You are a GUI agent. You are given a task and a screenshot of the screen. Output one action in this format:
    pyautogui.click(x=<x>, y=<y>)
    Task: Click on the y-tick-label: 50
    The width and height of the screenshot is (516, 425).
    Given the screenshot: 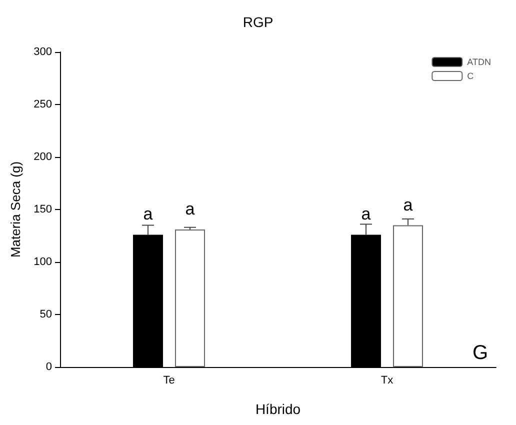 What is the action you would take?
    pyautogui.click(x=46, y=314)
    